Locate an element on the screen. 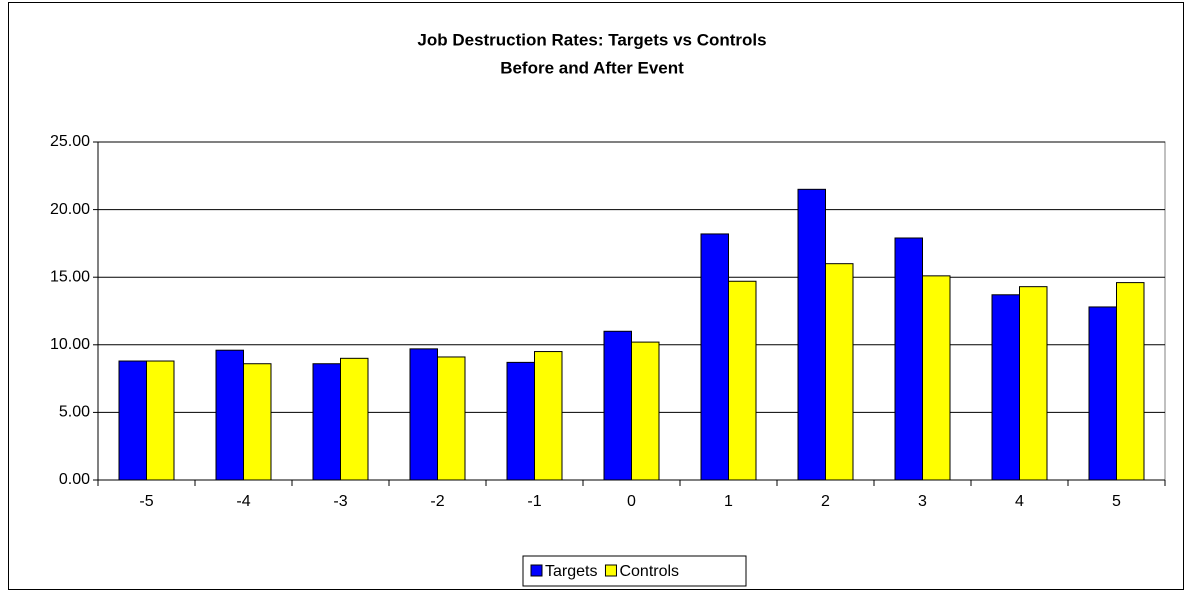 Image resolution: width=1185 pixels, height=591 pixels. y-tick-label: 5.00 is located at coordinates (74, 412).